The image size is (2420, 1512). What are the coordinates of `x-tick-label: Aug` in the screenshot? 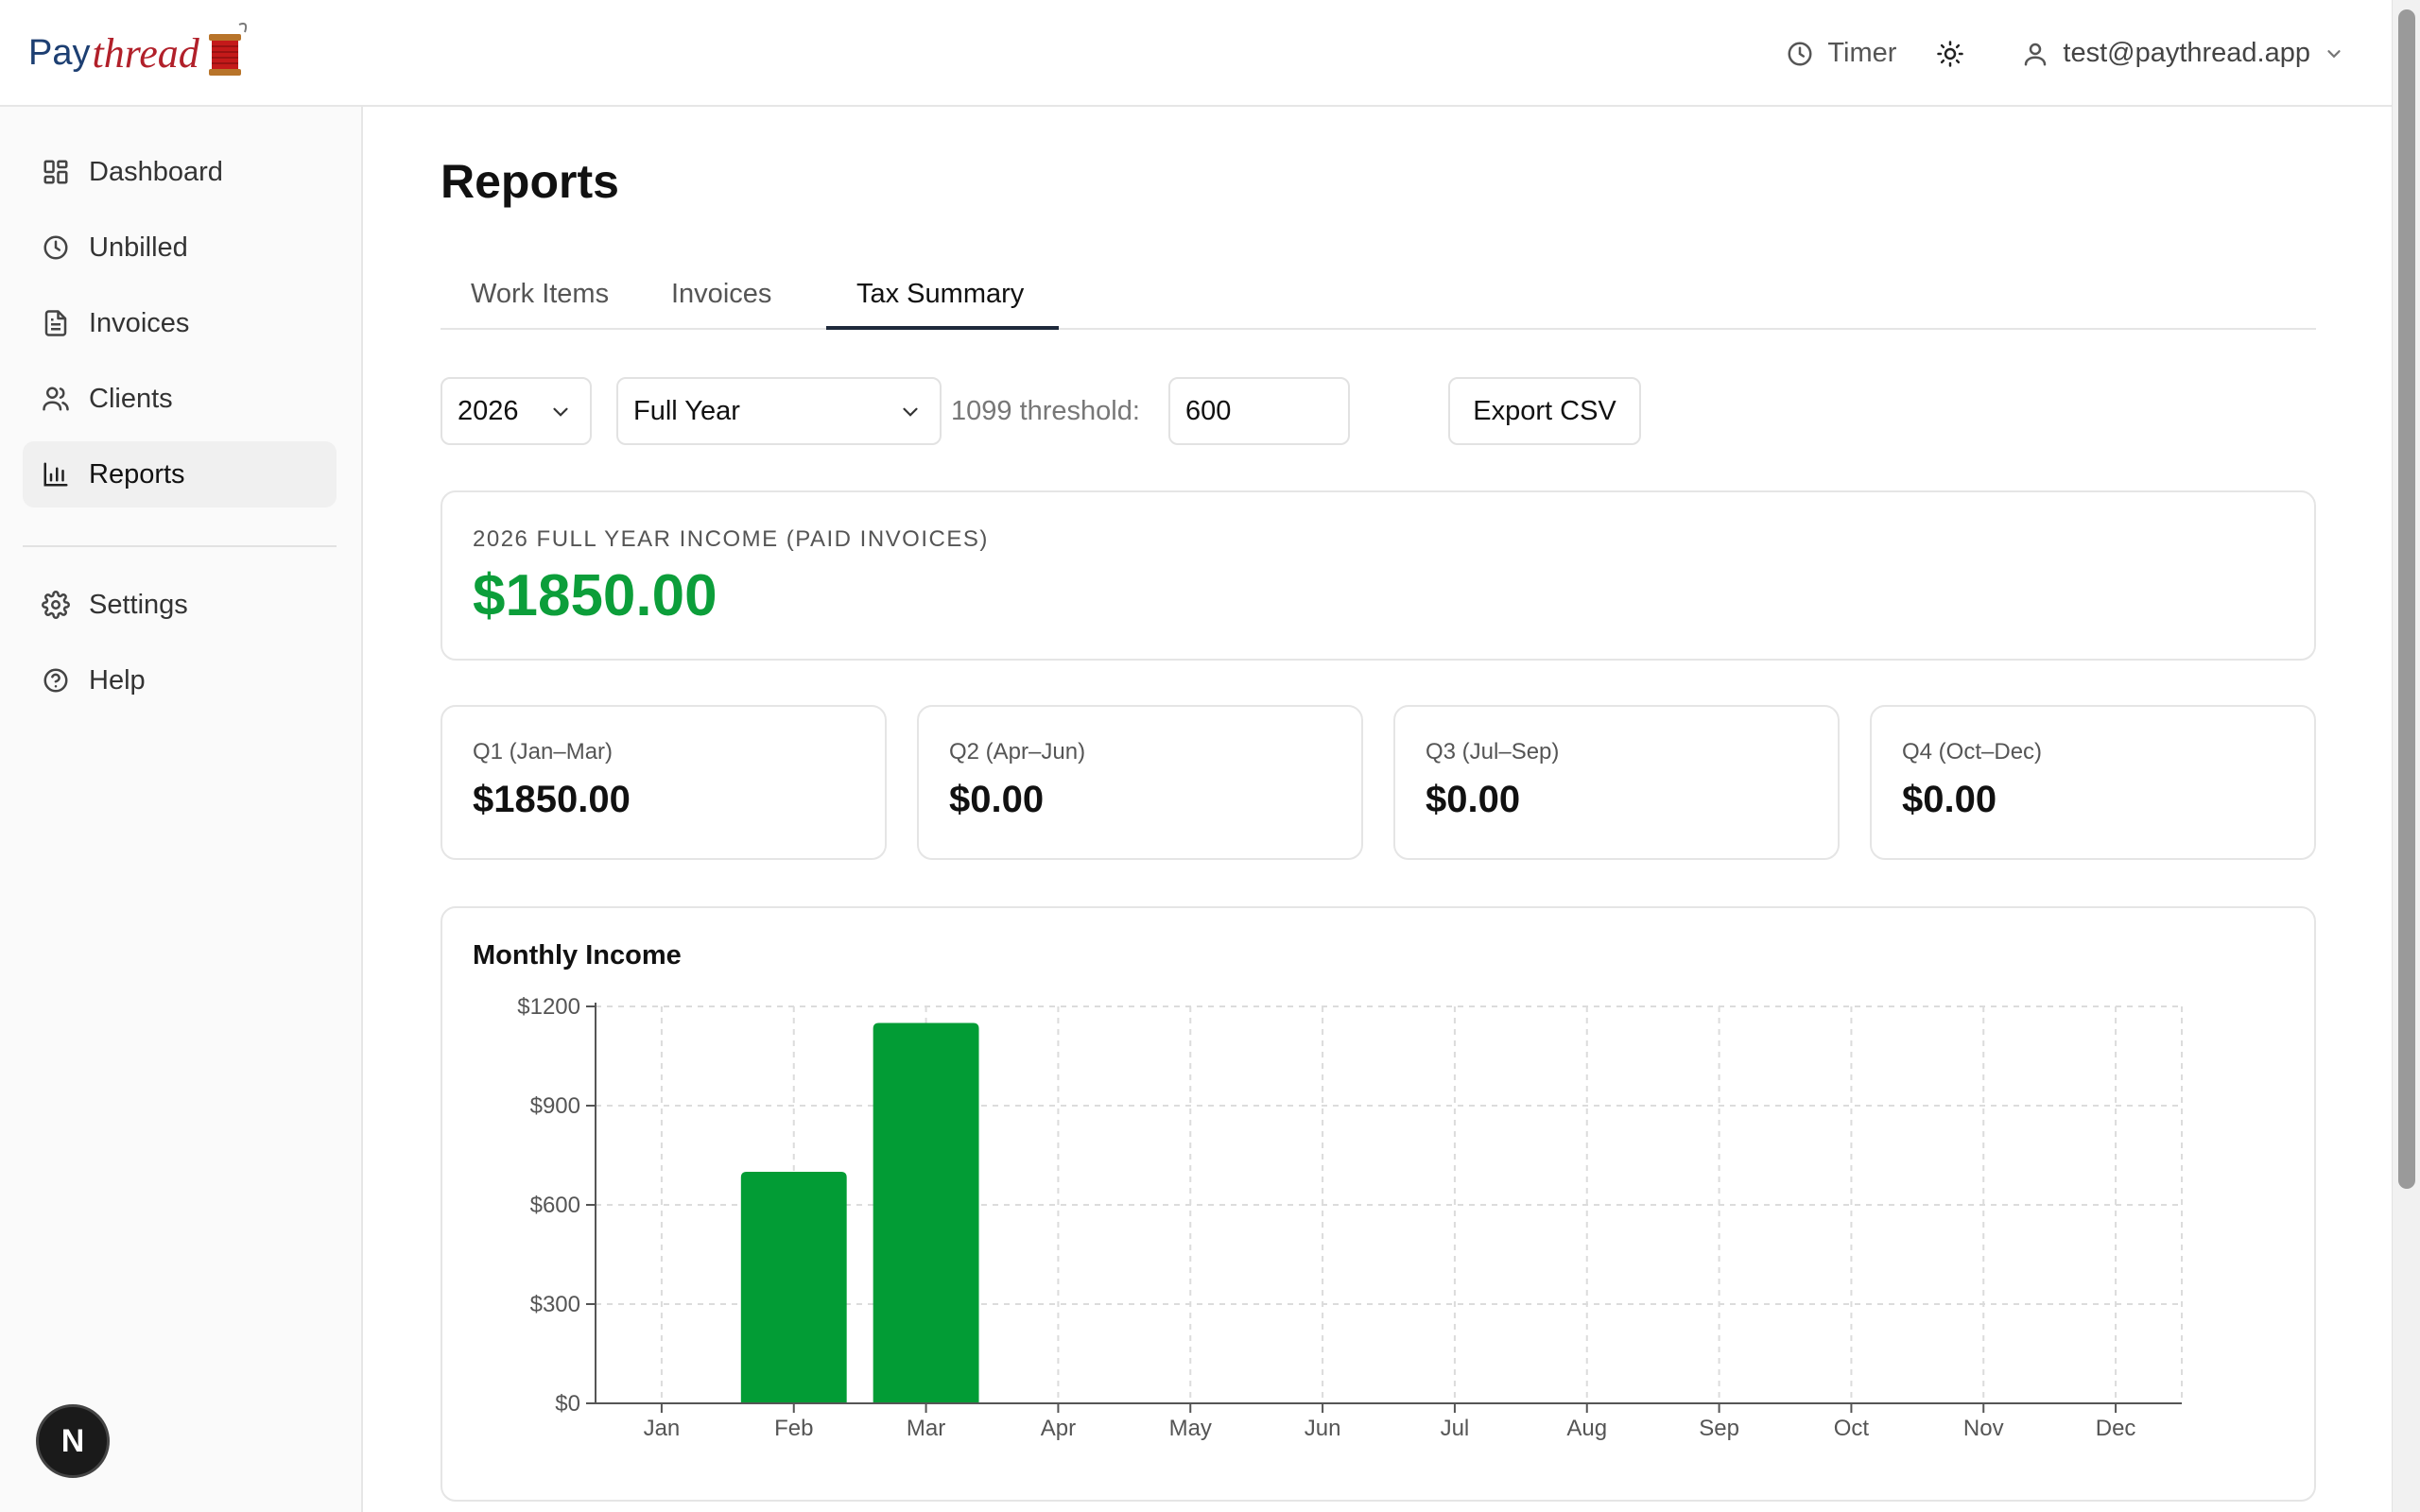 It's located at (1587, 1428).